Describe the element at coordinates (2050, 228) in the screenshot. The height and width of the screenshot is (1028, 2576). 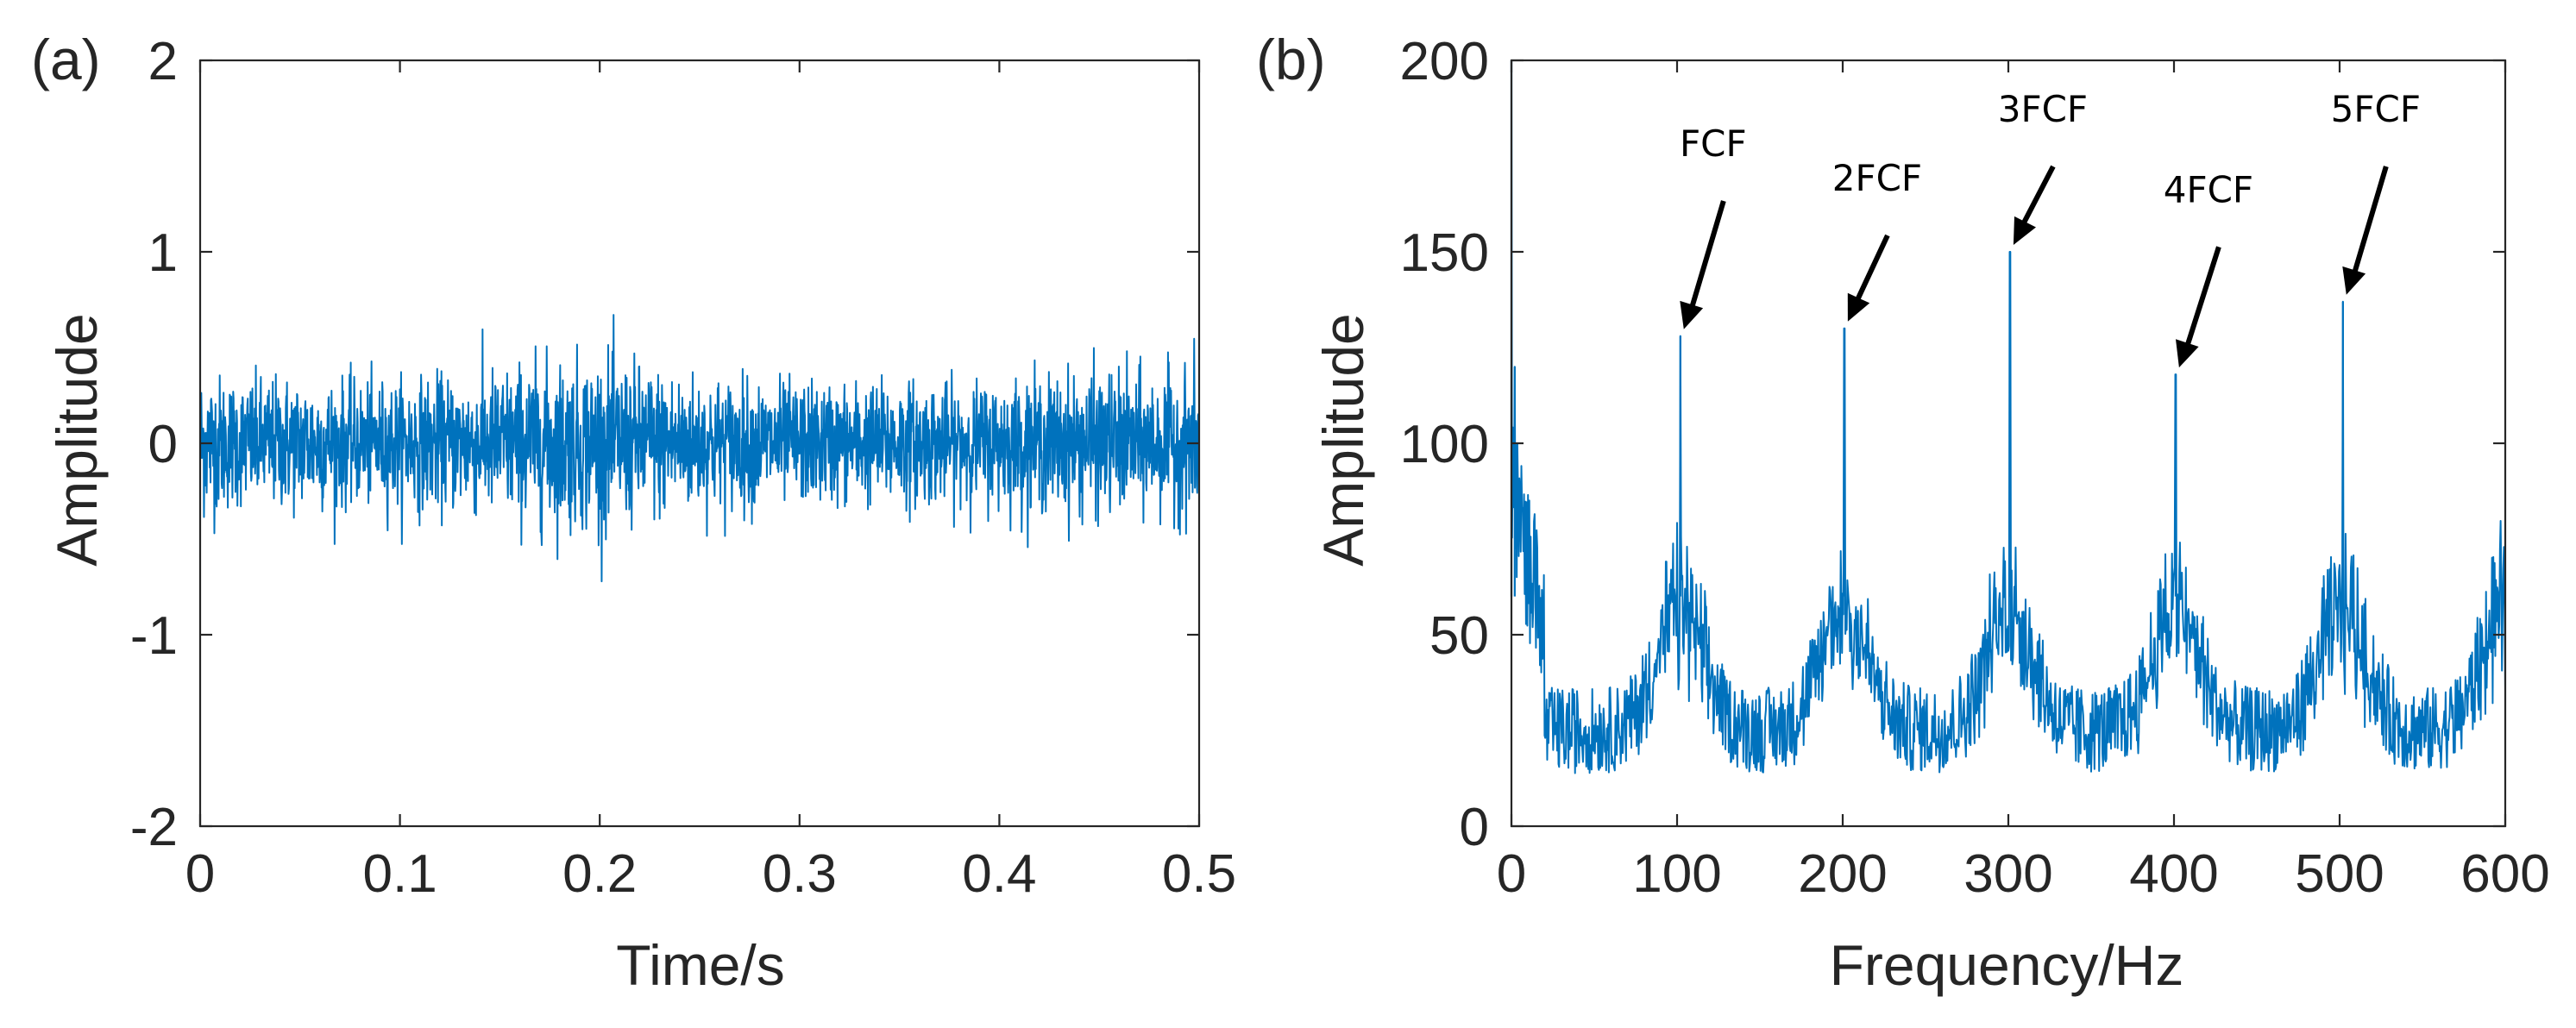
I see `panel-b-annotations: FCF 2FCF 3FCF 4FCF 5FCF` at that location.